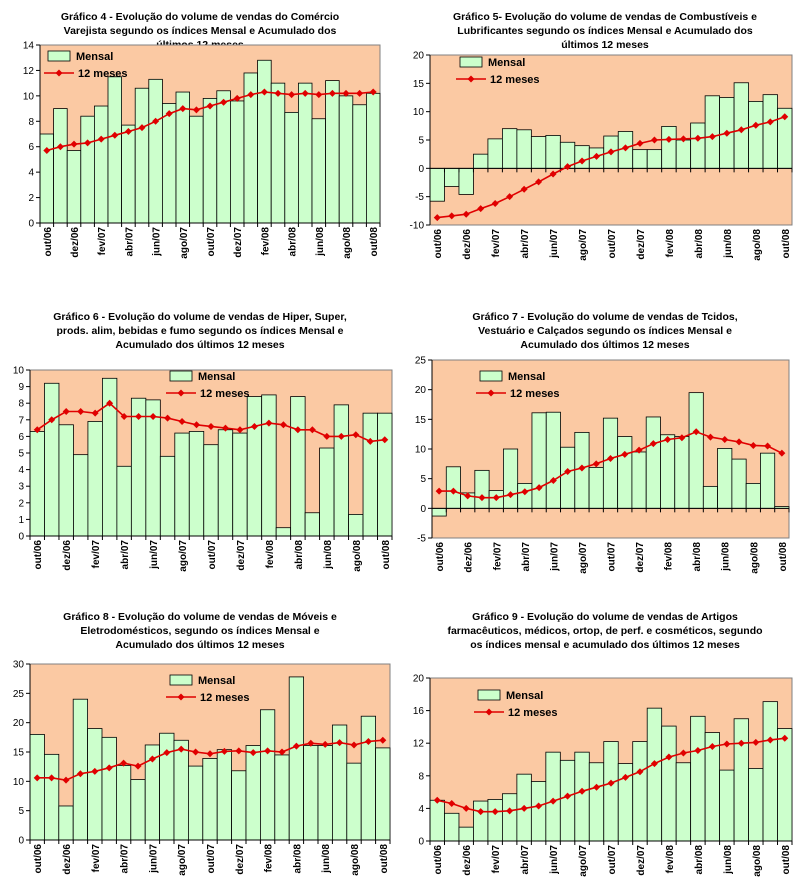 The width and height of the screenshot is (799, 894). Describe the element at coordinates (417, 226) in the screenshot. I see `y-tick-label: -10` at that location.